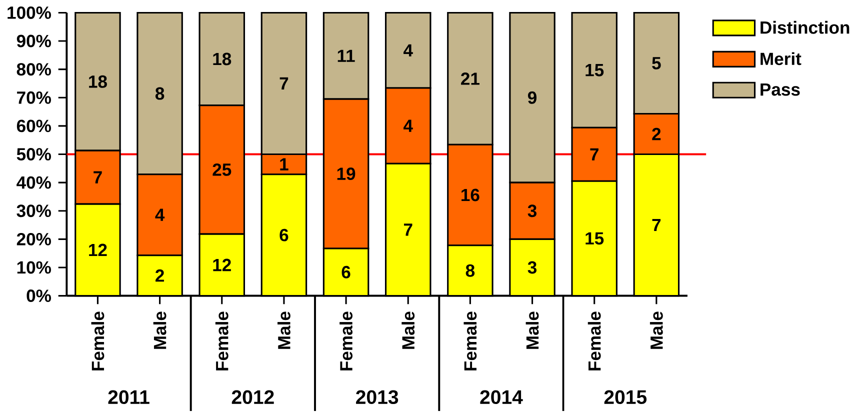  What do you see at coordinates (780, 90) in the screenshot?
I see `legend-label: Pass` at bounding box center [780, 90].